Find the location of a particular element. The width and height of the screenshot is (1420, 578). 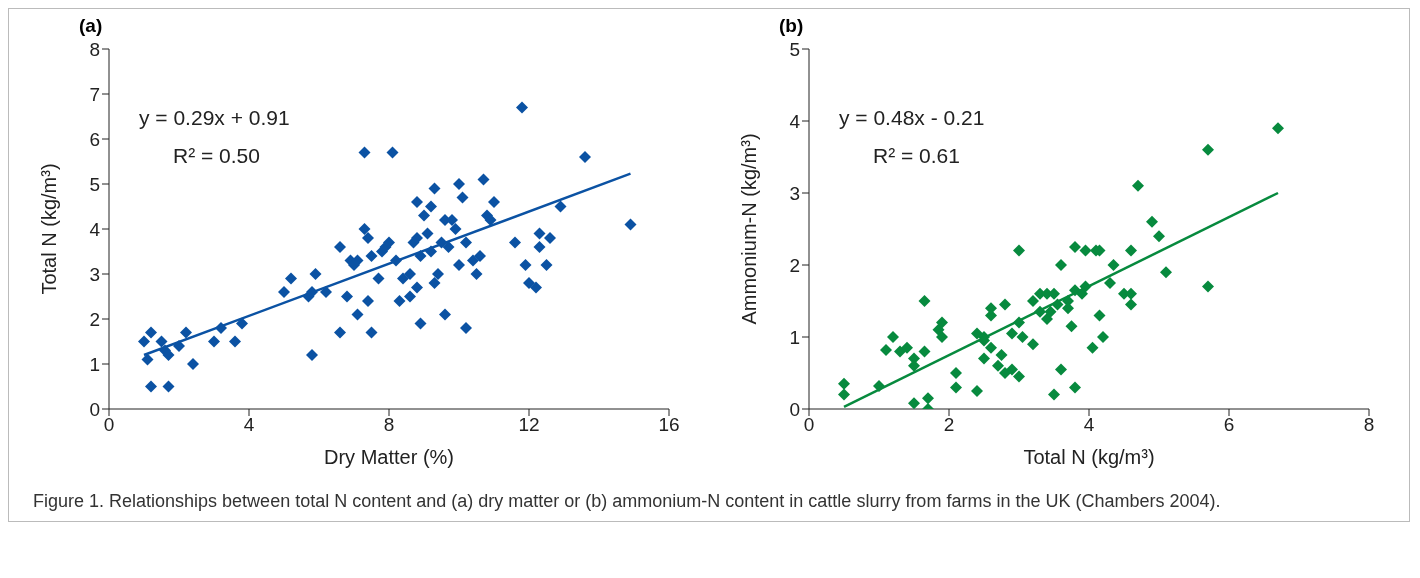

caption: Figure 1. Relationships between total N content and (a) dry matter or (b) ammonium-N content in cattle slurry from farms in the UK (Chambers 2004). is located at coordinates (627, 501).